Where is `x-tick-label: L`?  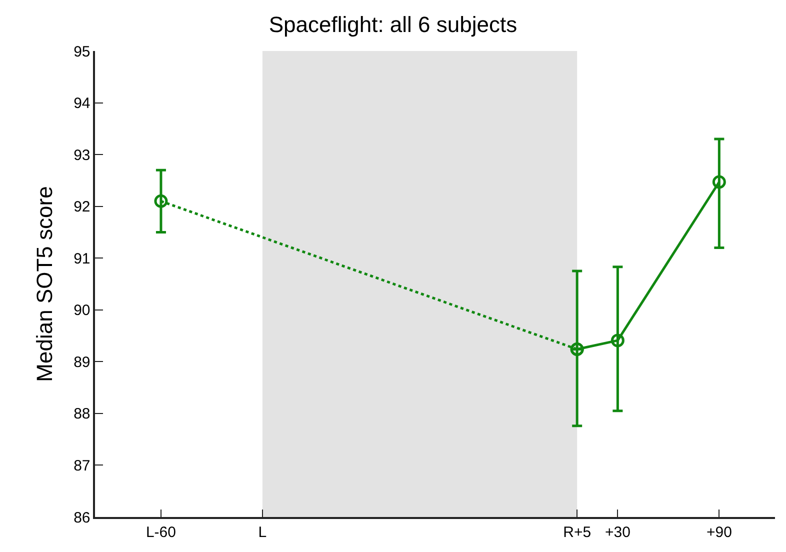
x-tick-label: L is located at coordinates (262, 532).